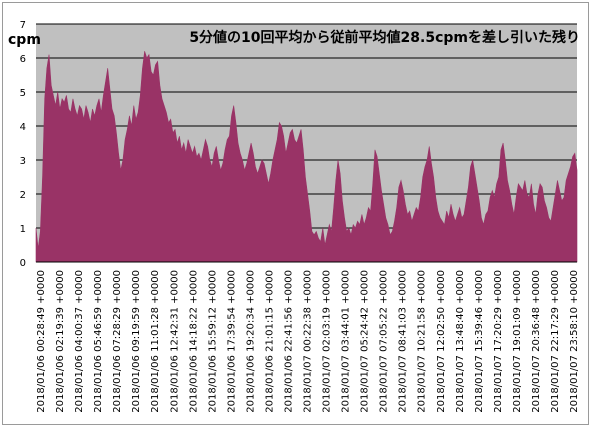 This screenshot has height=429, width=593. What do you see at coordinates (23, 127) in the screenshot?
I see `y-tick-label: 4` at bounding box center [23, 127].